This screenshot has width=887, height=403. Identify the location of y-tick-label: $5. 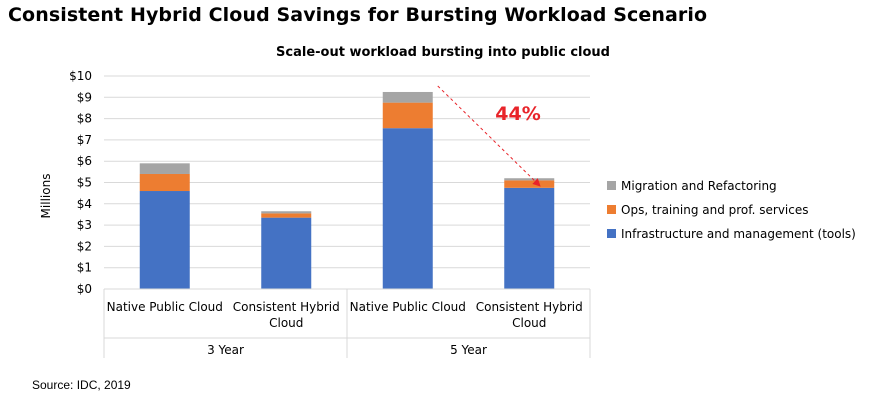
(84, 183).